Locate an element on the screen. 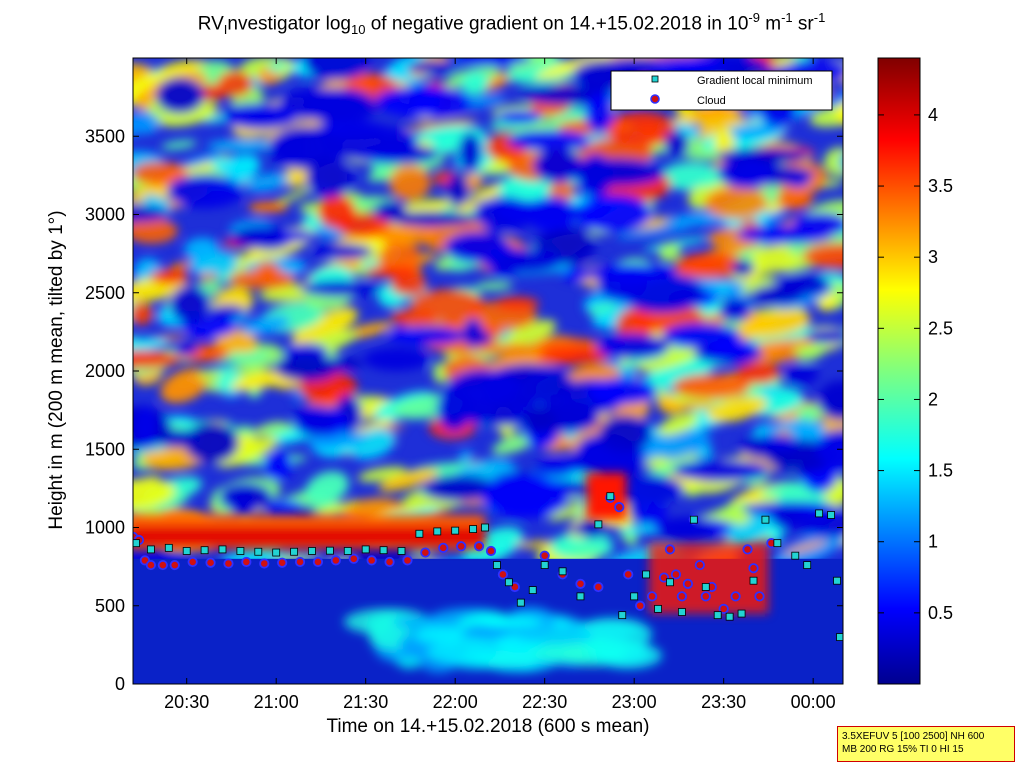  colorbar-tick-label: 1 is located at coordinates (933, 542).